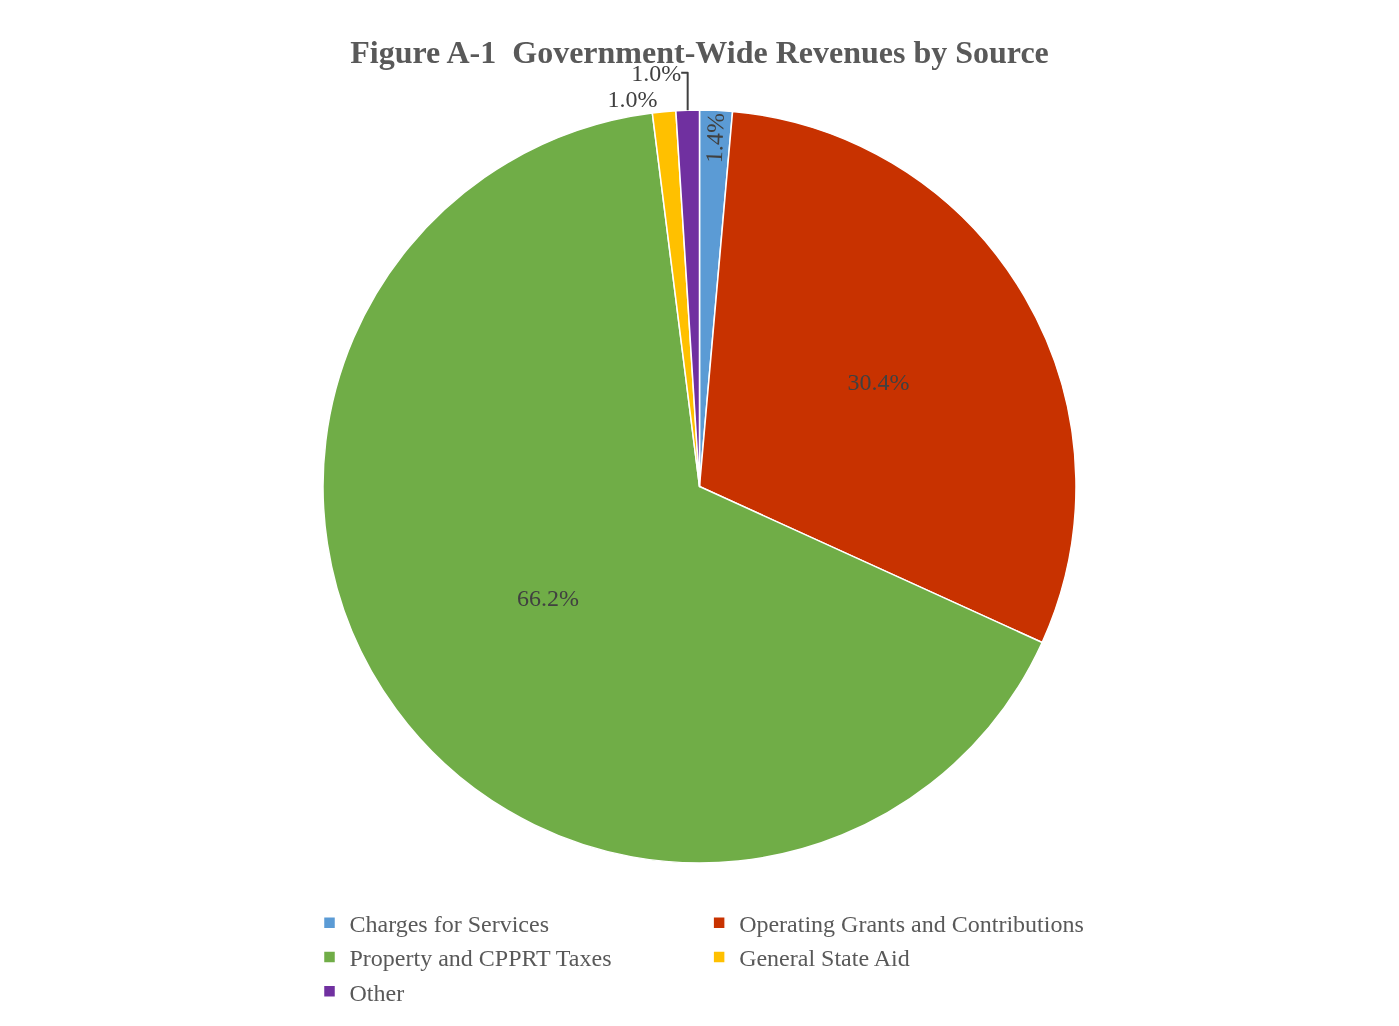  I want to click on data-label: 1.0%, so click(632, 98).